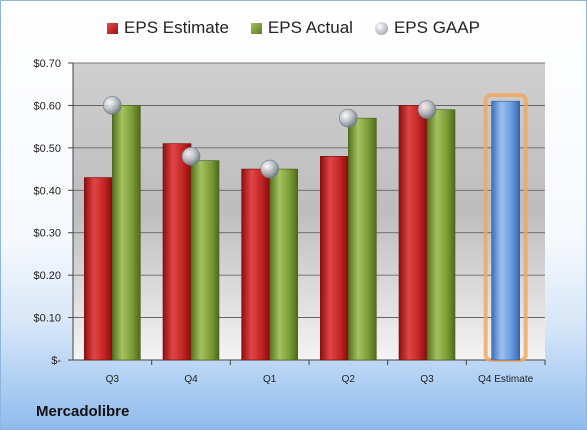  What do you see at coordinates (436, 27) in the screenshot?
I see `legend-label-eps-gaap: EPS GAAP` at bounding box center [436, 27].